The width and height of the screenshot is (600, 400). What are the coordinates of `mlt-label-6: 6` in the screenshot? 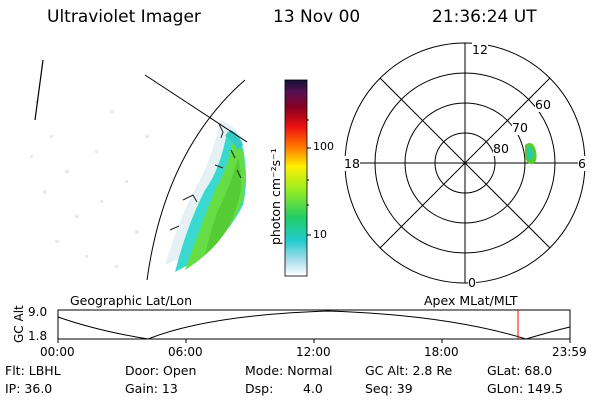 It's located at (582, 163).